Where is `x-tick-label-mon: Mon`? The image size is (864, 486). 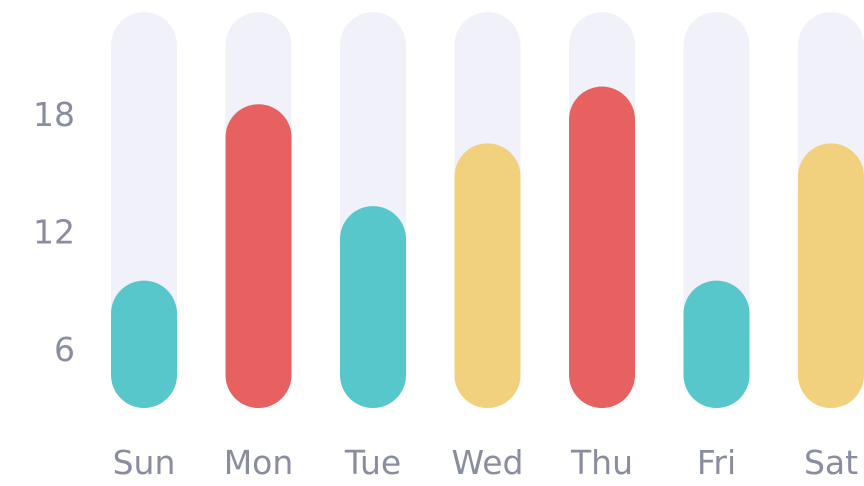
x-tick-label-mon: Mon is located at coordinates (259, 462).